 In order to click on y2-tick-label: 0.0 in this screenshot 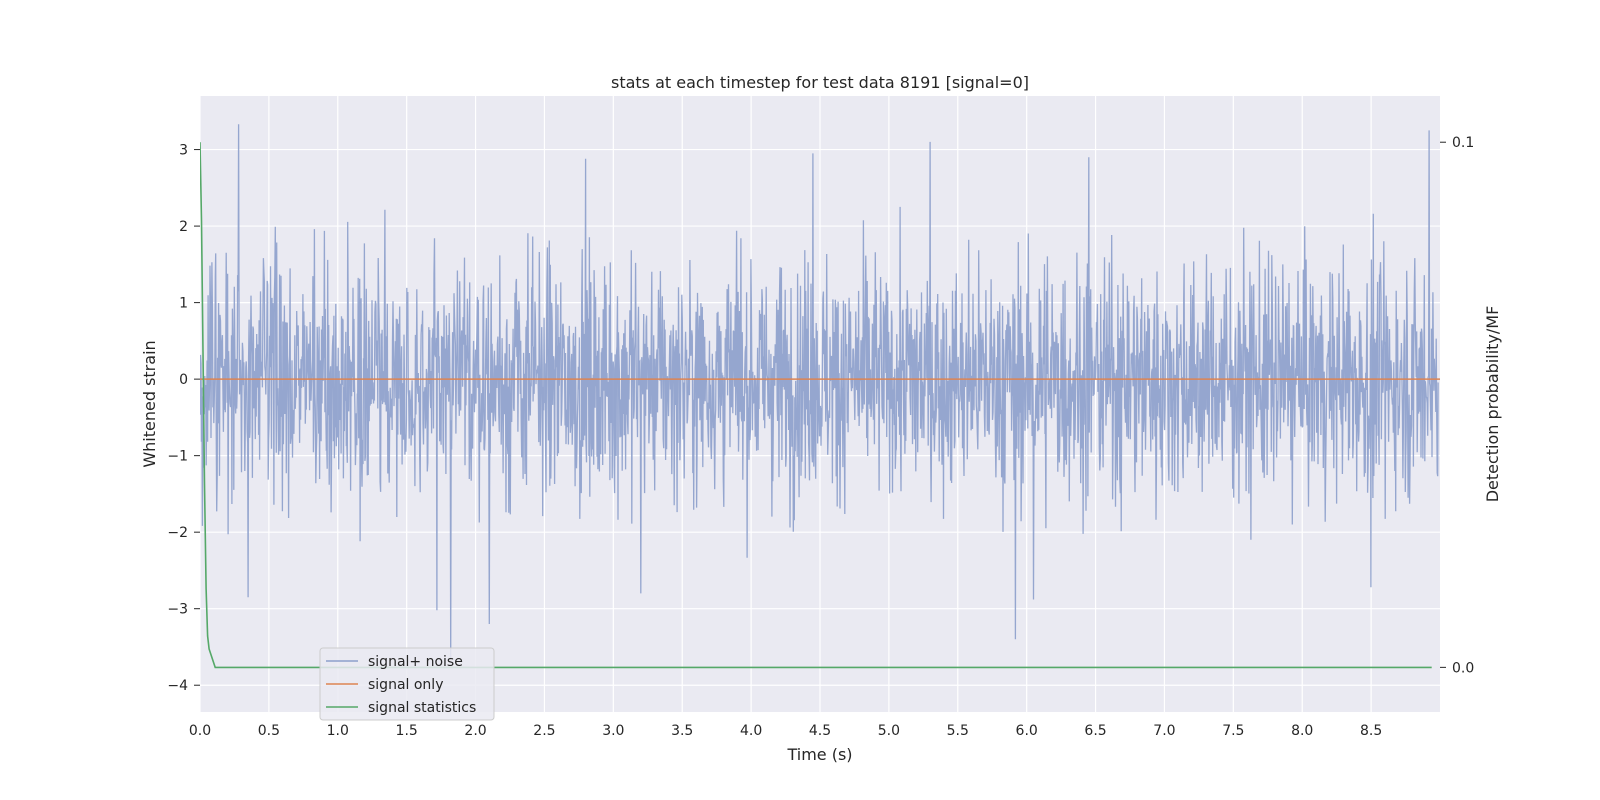, I will do `click(1463, 668)`.